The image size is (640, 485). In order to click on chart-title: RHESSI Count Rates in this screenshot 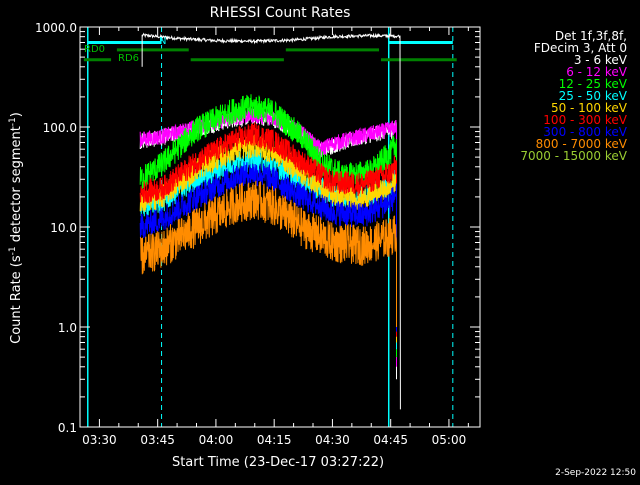, I will do `click(280, 13)`.